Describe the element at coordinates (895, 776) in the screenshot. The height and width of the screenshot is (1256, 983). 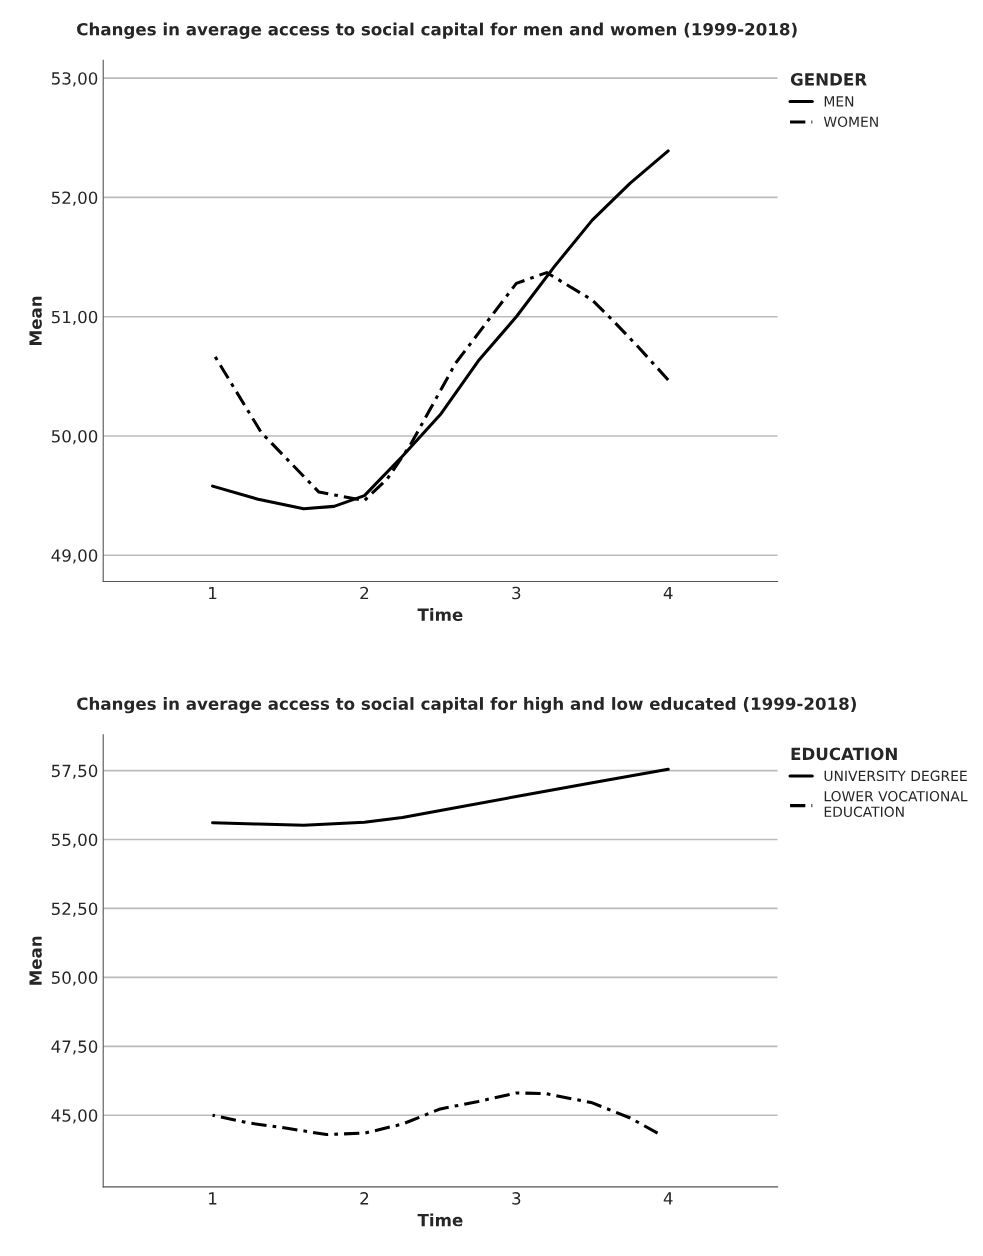
I see `legend-label: UNIVERSITY DEGREE` at that location.